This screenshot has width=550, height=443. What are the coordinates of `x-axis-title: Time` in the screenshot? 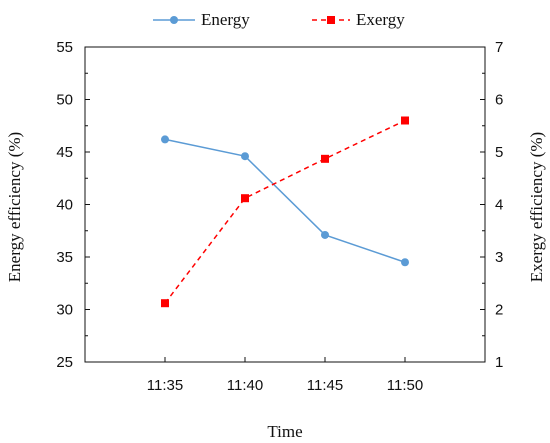 It's located at (284, 431).